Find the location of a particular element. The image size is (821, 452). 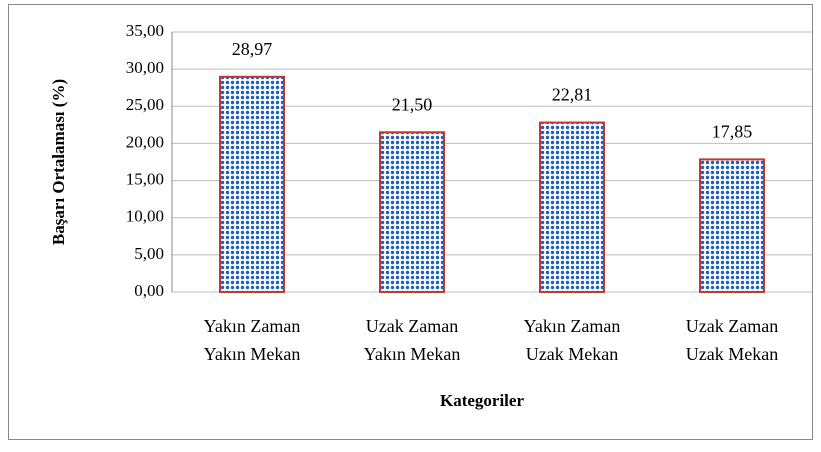

data-label: 28,97 is located at coordinates (252, 49).